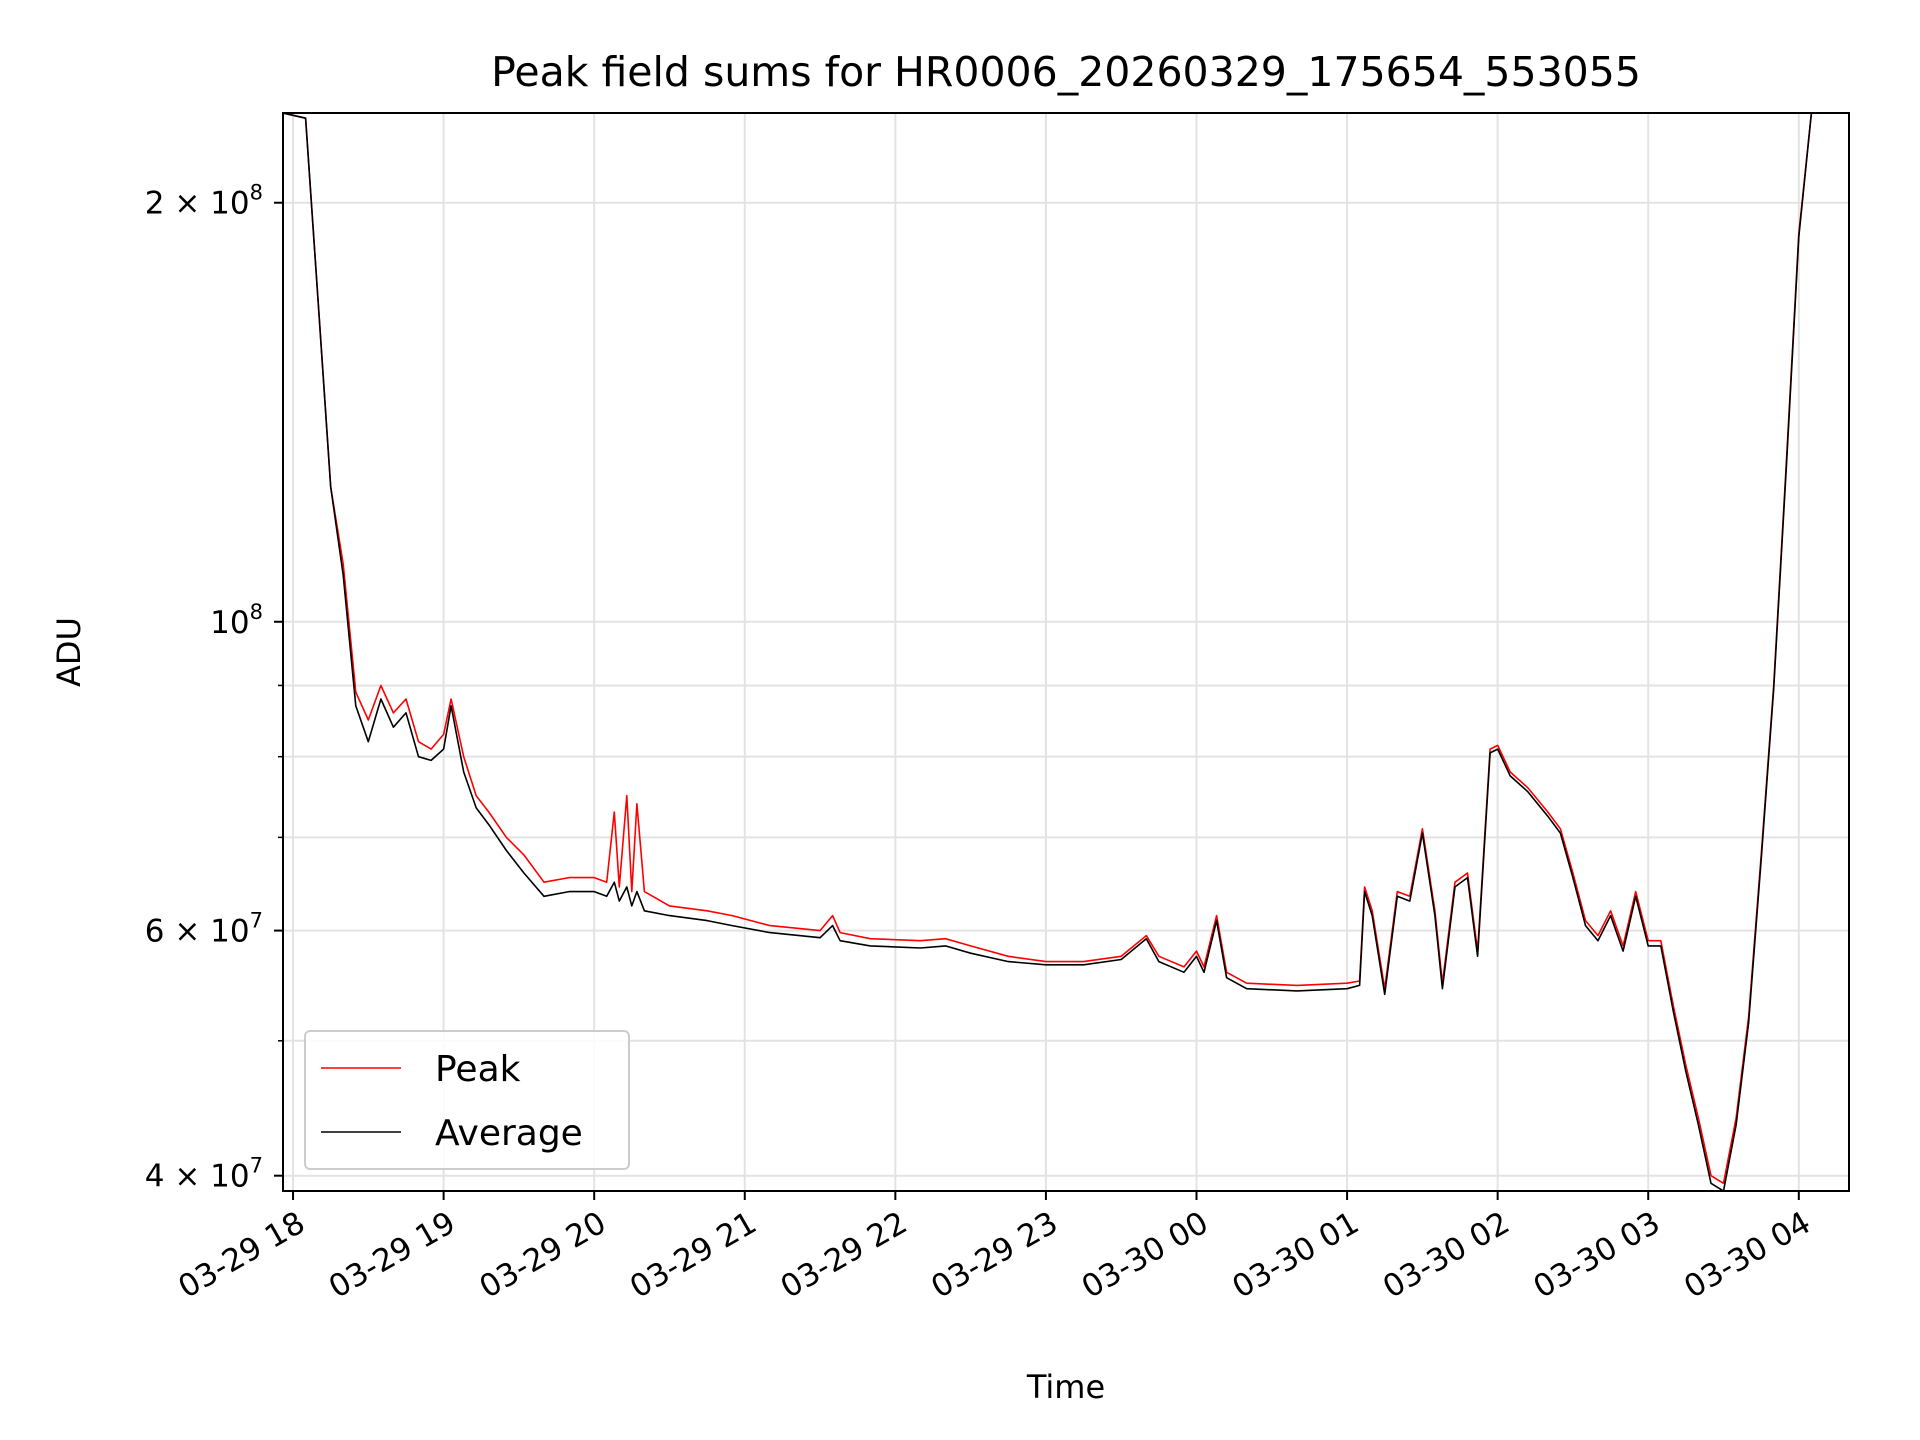 The height and width of the screenshot is (1440, 1920). I want to click on legend-box, so click(467, 1100).